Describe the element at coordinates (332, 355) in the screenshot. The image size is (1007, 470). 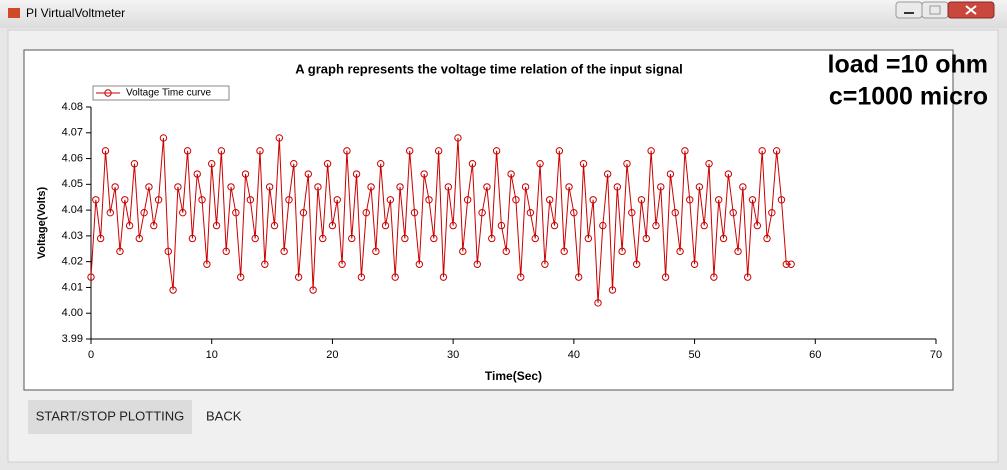
I see `x-tick-label: 20` at that location.